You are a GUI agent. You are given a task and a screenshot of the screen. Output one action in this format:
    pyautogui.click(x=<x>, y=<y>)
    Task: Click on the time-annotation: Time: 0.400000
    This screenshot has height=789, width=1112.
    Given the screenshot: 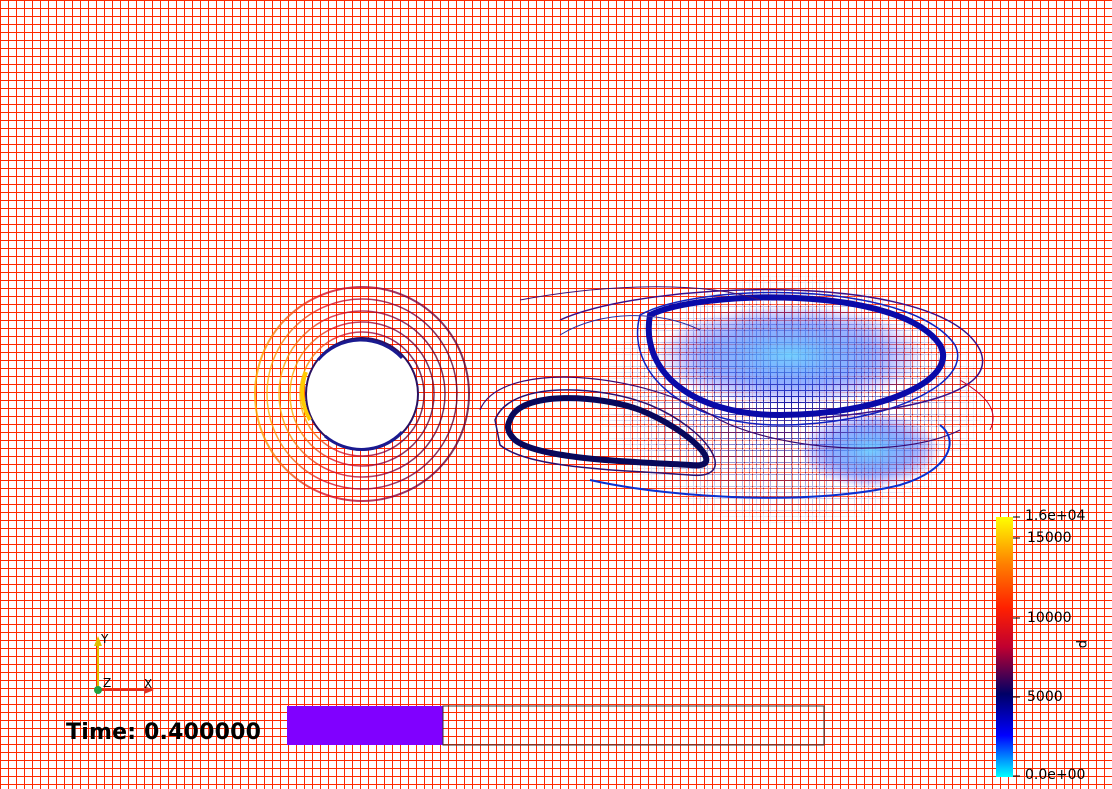 What is the action you would take?
    pyautogui.click(x=164, y=732)
    